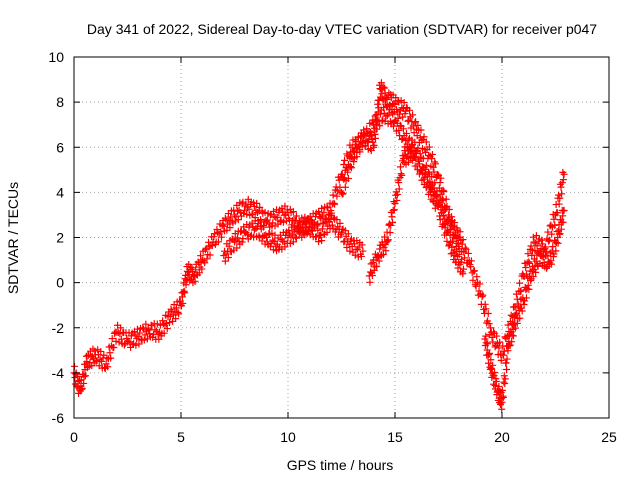  What do you see at coordinates (502, 437) in the screenshot?
I see `x-tick-label: 20` at bounding box center [502, 437].